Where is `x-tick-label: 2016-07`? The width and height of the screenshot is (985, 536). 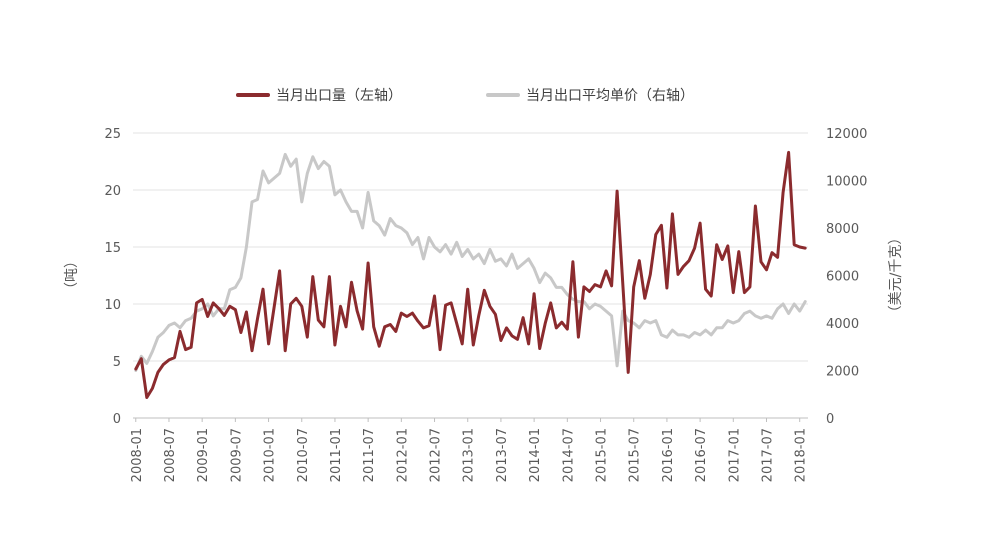
x-tick-label: 2016-07 is located at coordinates (701, 455).